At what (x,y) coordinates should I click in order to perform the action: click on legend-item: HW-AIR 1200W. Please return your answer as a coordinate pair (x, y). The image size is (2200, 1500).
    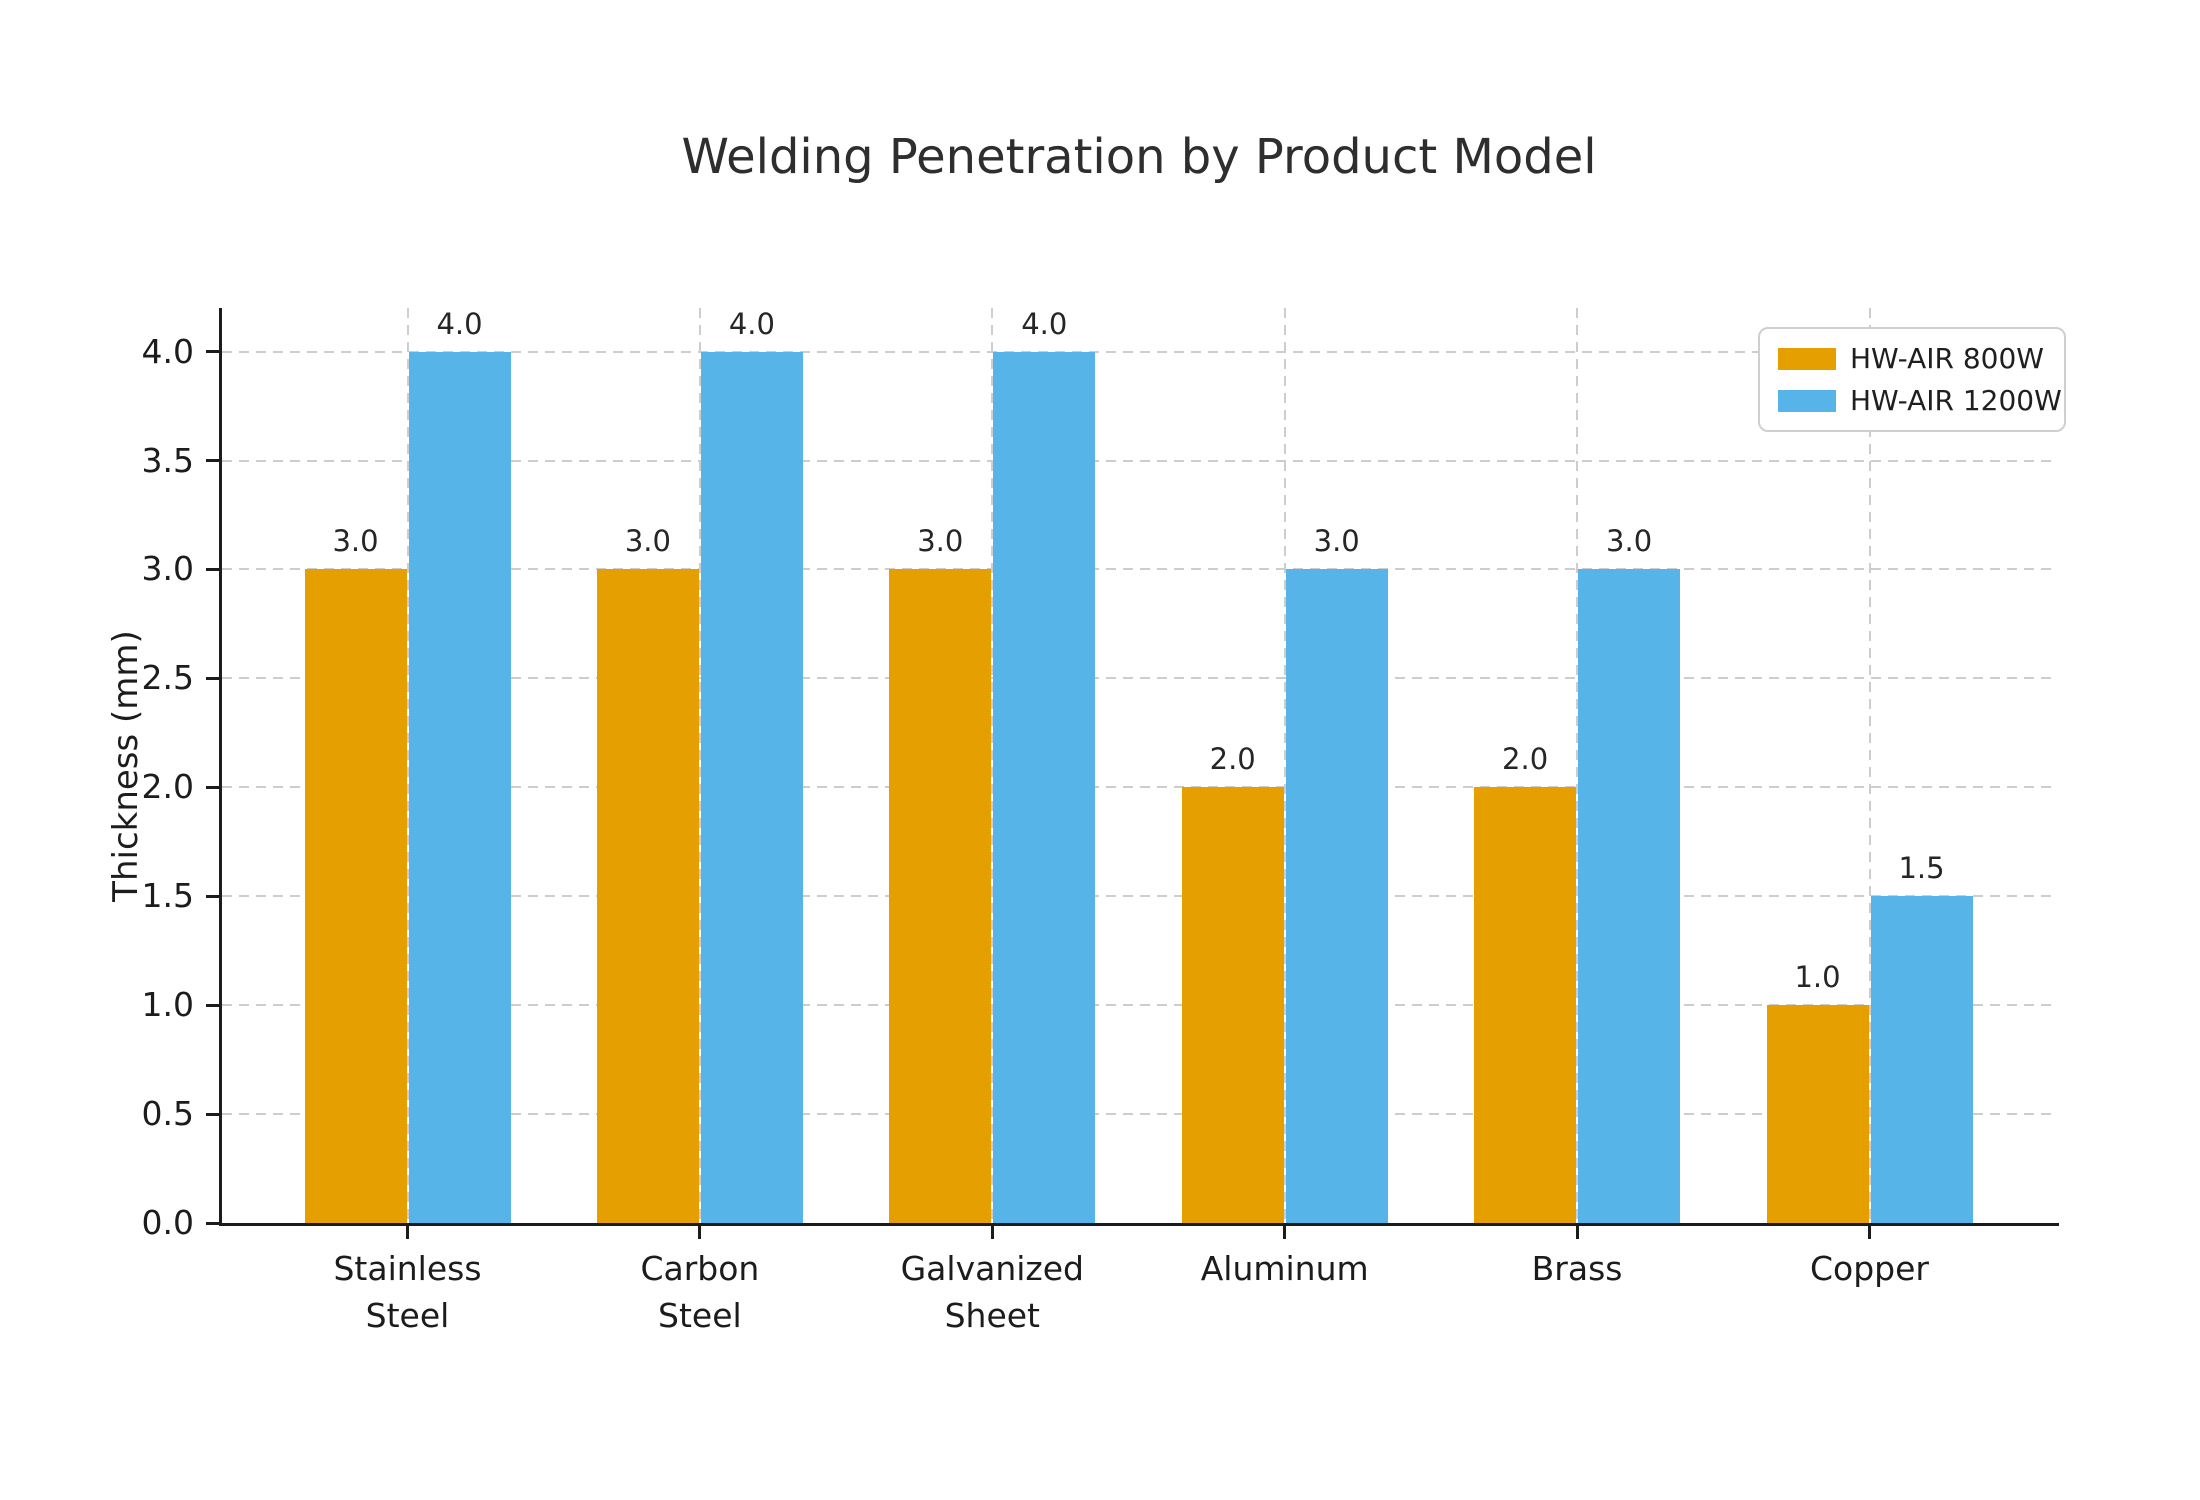
    Looking at the image, I should click on (1920, 400).